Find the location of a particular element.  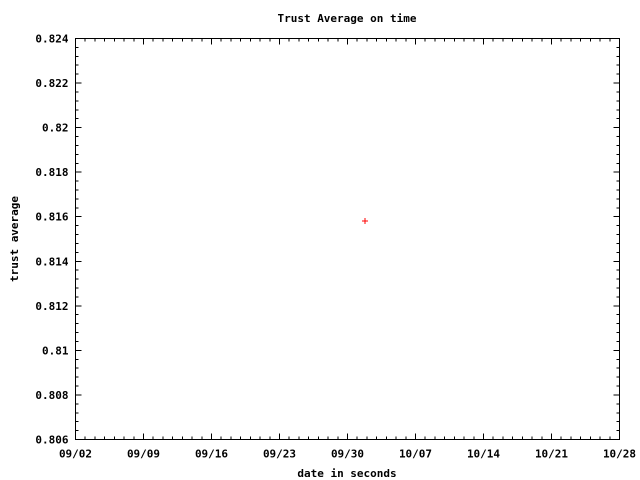

y-tick-label: 0.808 is located at coordinates (51, 395).